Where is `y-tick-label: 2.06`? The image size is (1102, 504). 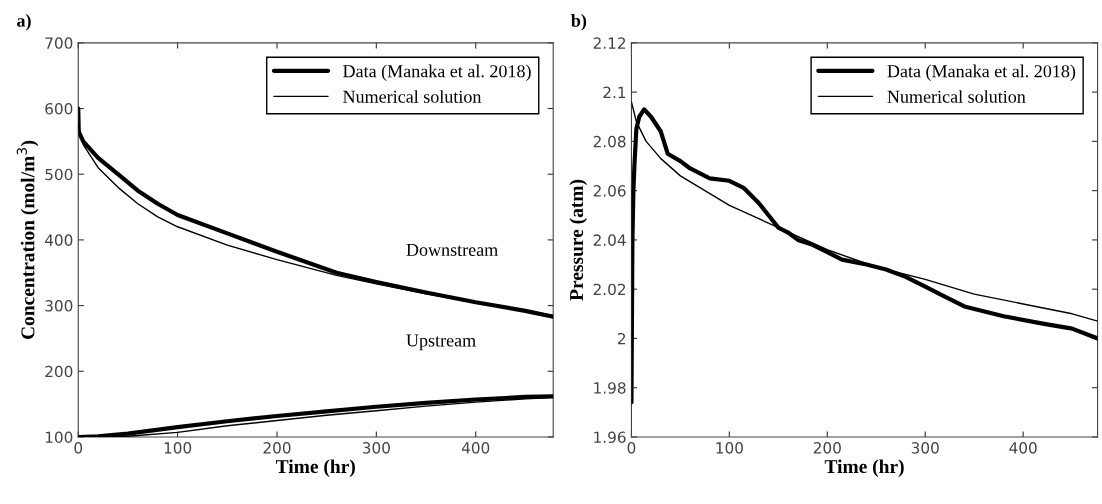
y-tick-label: 2.06 is located at coordinates (609, 191).